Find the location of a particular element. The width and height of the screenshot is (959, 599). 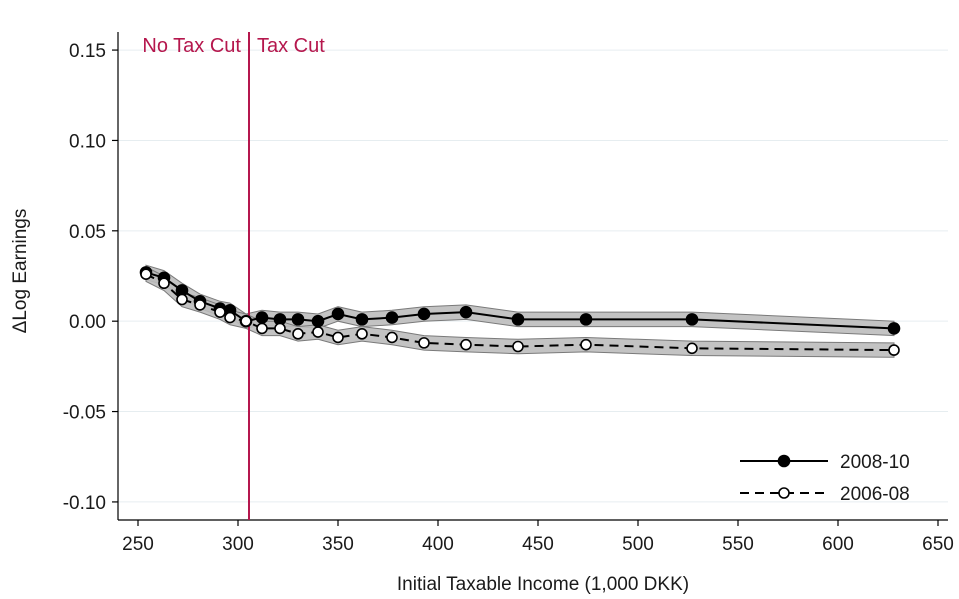

x-tick-label: 550 is located at coordinates (738, 544).